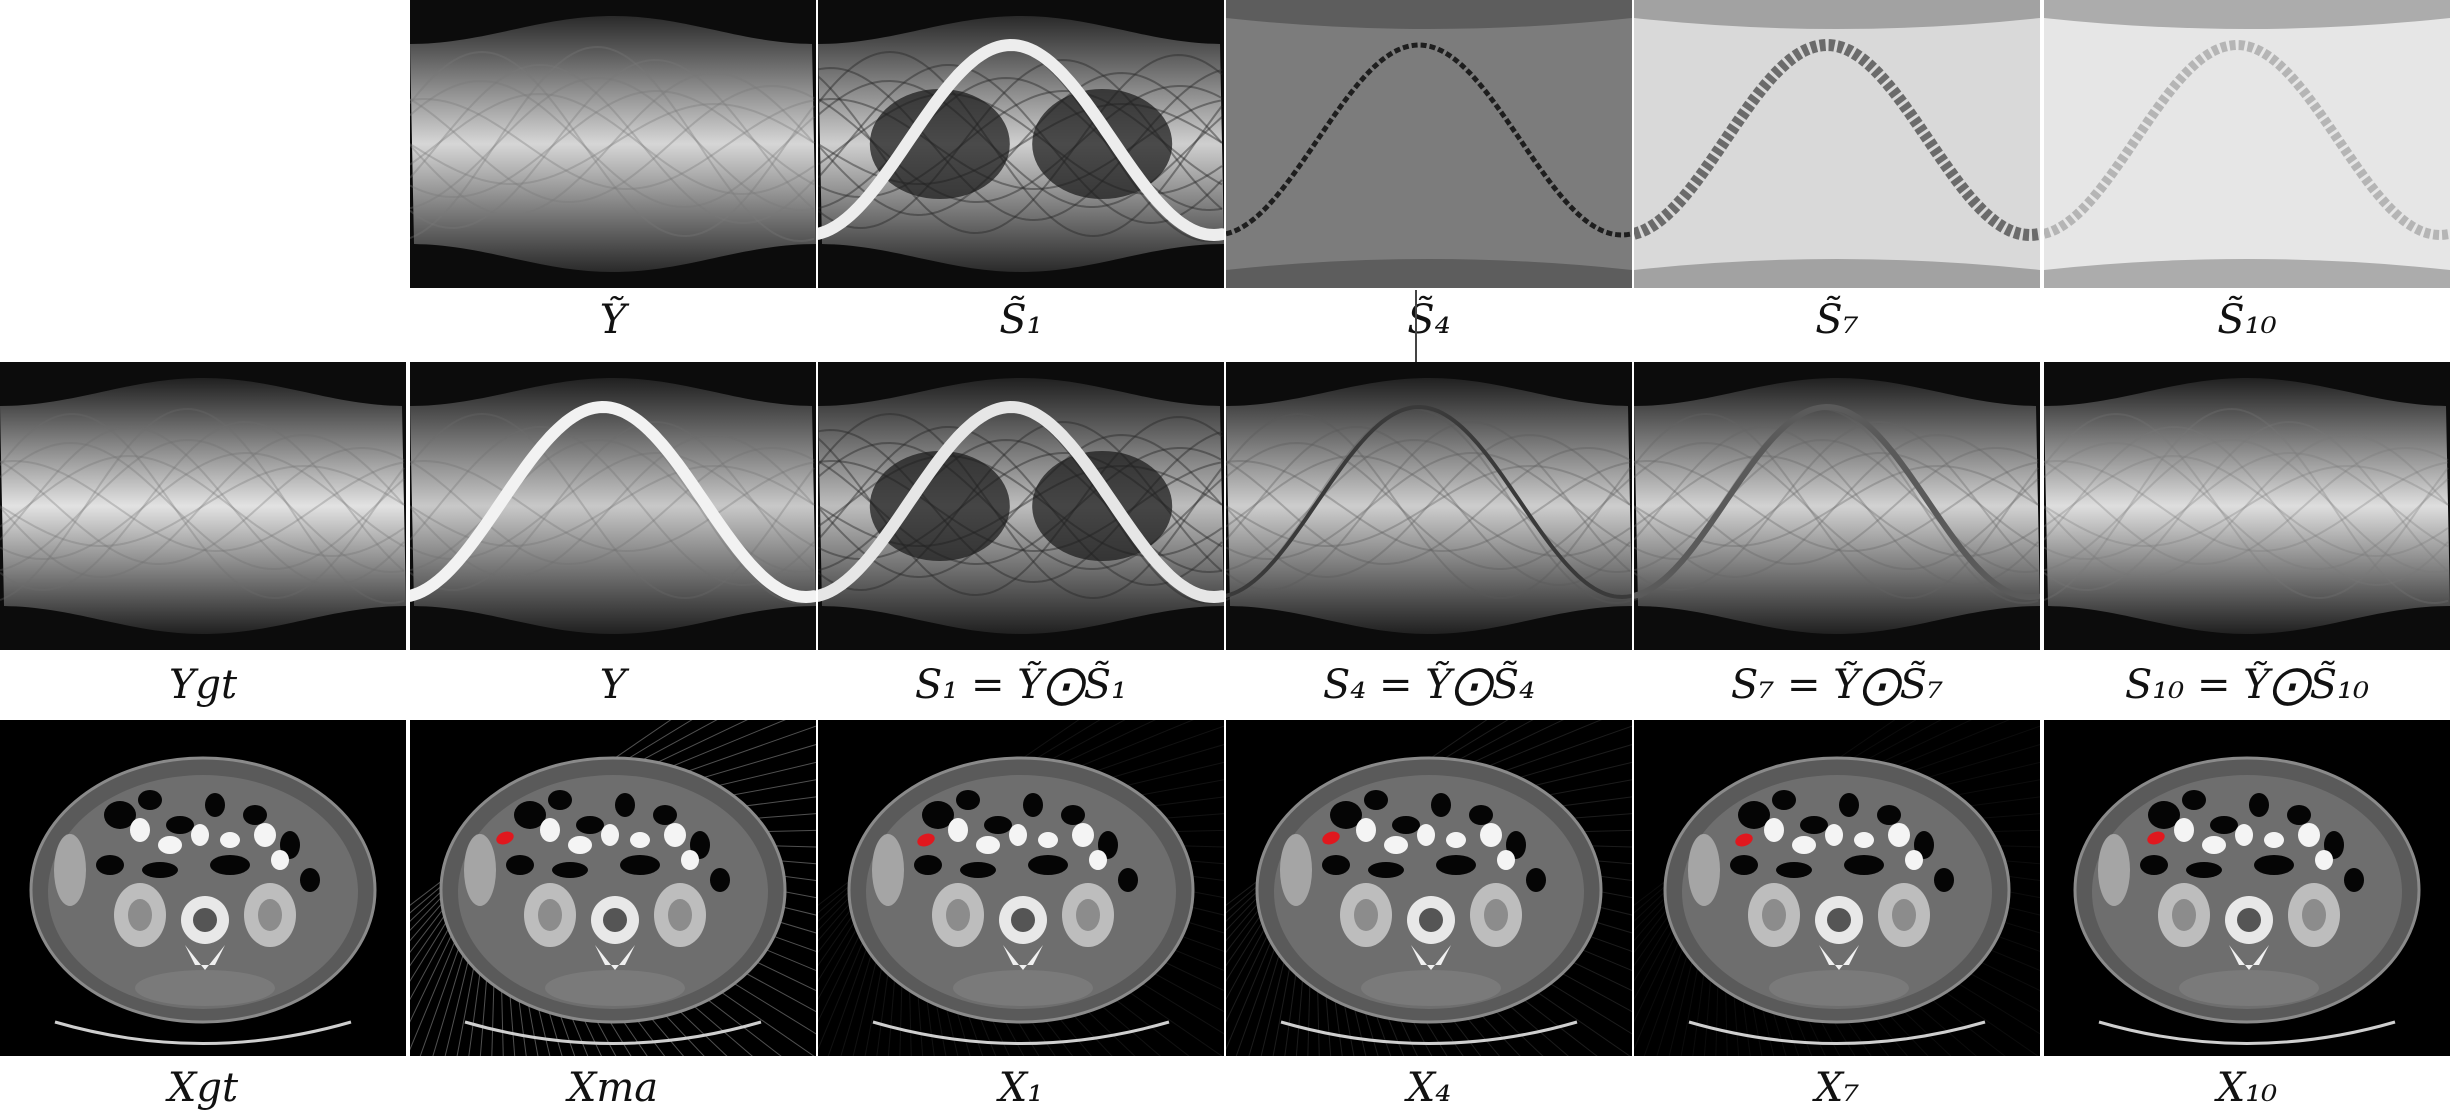 This screenshot has width=2452, height=1120. What do you see at coordinates (1416, 327) in the screenshot?
I see `divider-line` at bounding box center [1416, 327].